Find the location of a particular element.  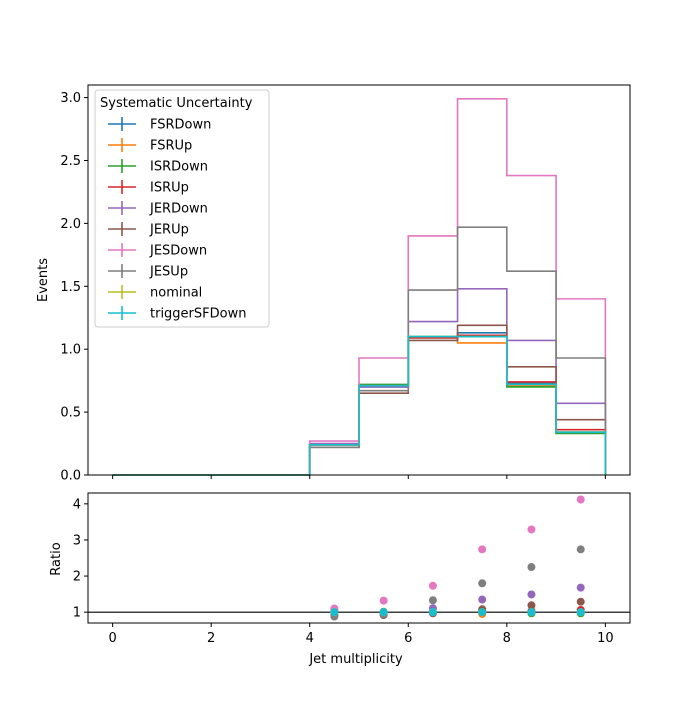

top-y-tick-label: 1.0 is located at coordinates (70, 350).